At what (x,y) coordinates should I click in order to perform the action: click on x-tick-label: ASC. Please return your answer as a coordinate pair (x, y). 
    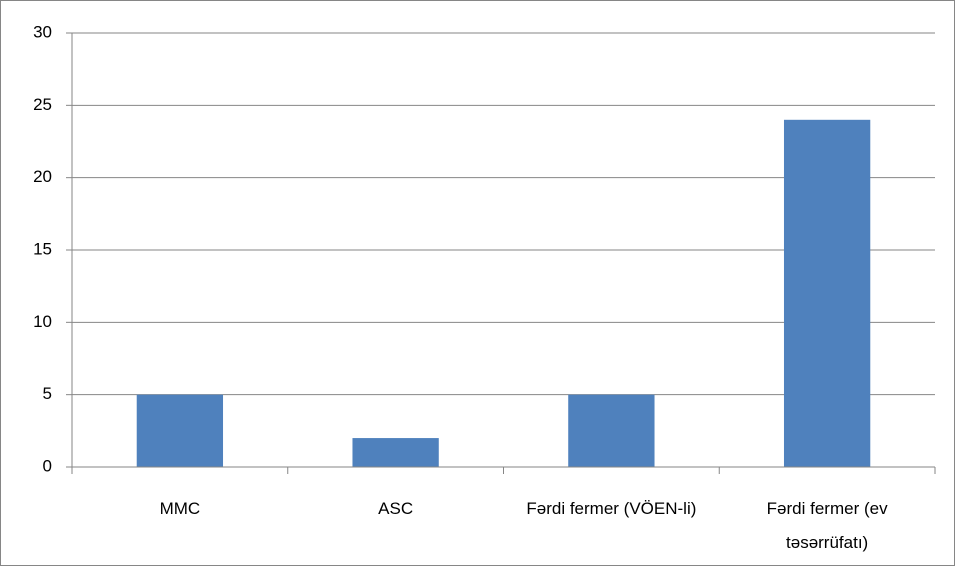
    Looking at the image, I should click on (396, 508).